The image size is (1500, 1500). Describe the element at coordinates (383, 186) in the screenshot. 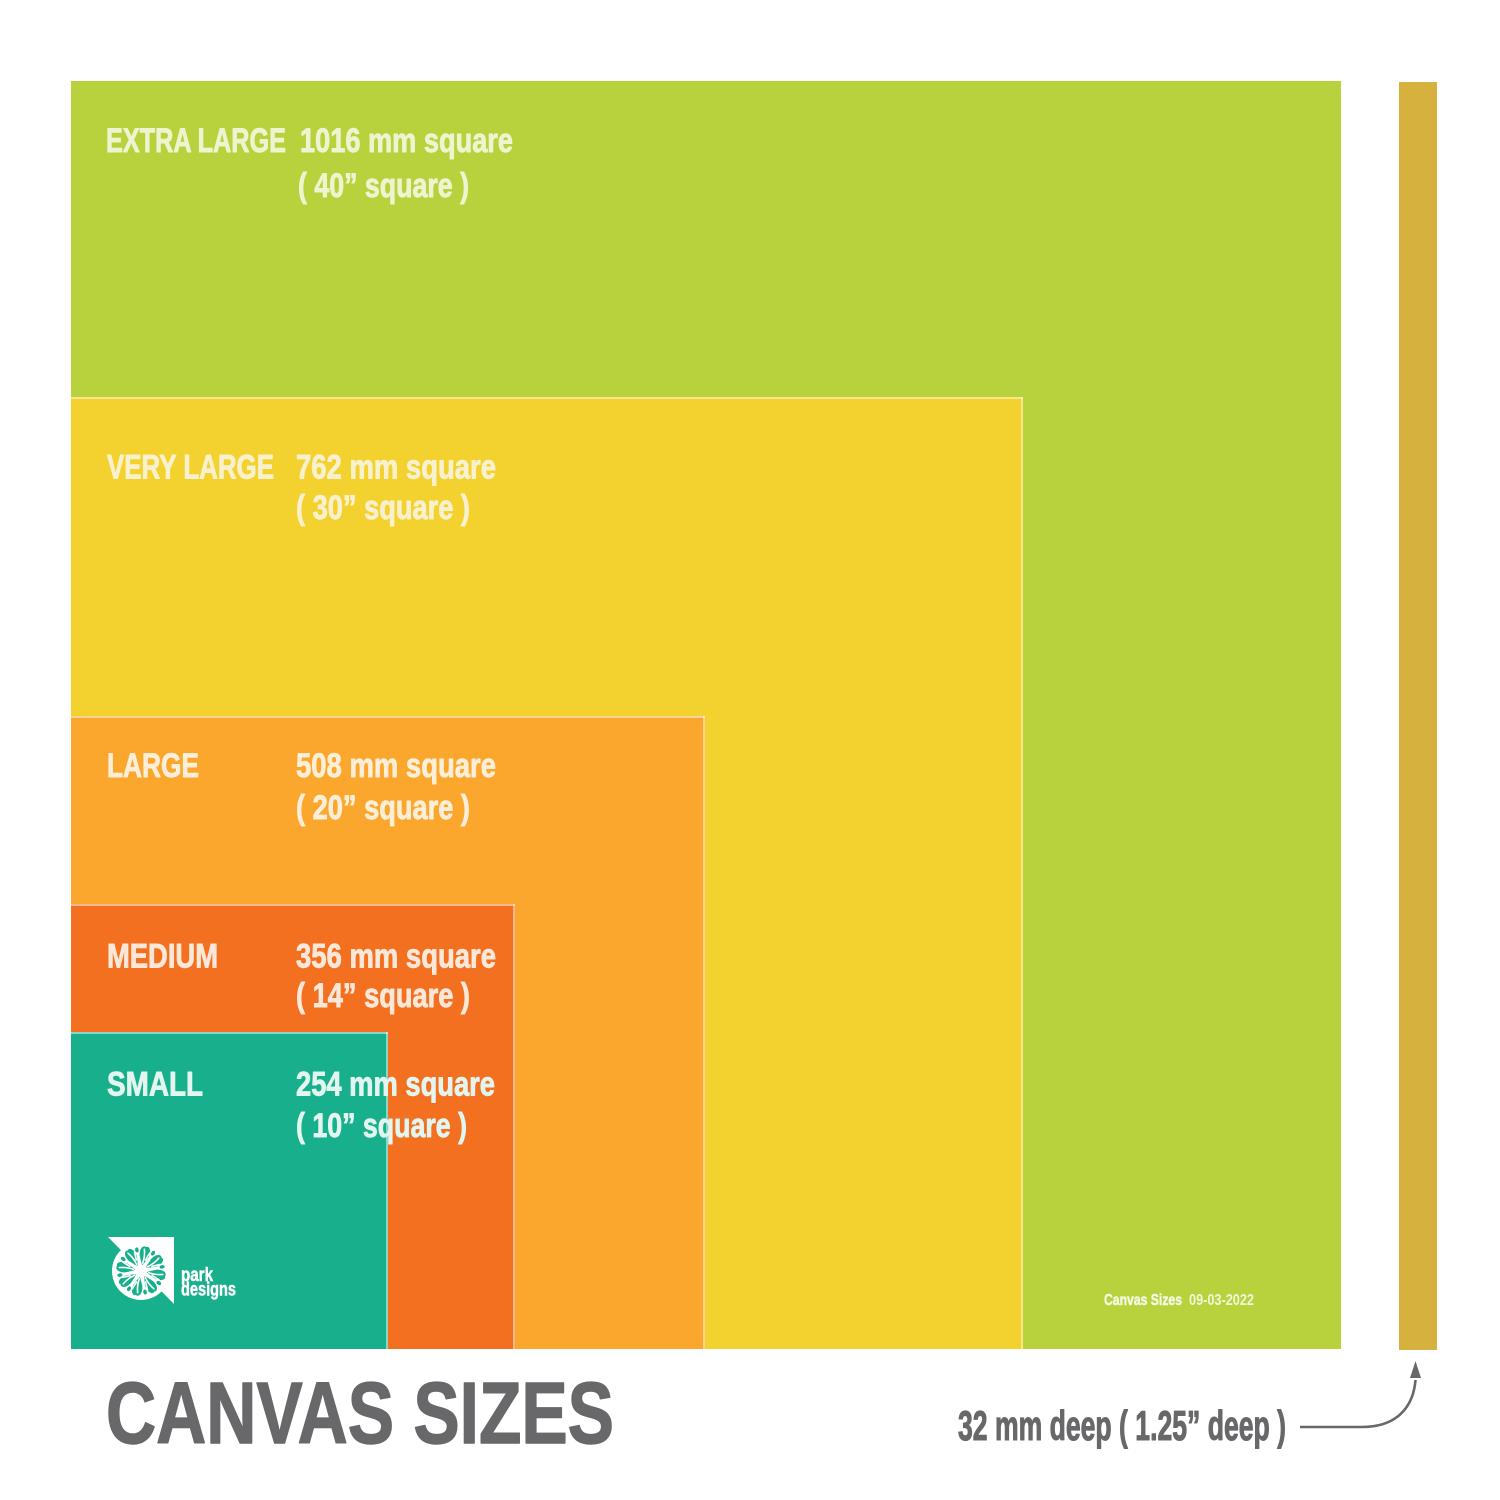

I see `svg-text: ( 40” square )` at that location.